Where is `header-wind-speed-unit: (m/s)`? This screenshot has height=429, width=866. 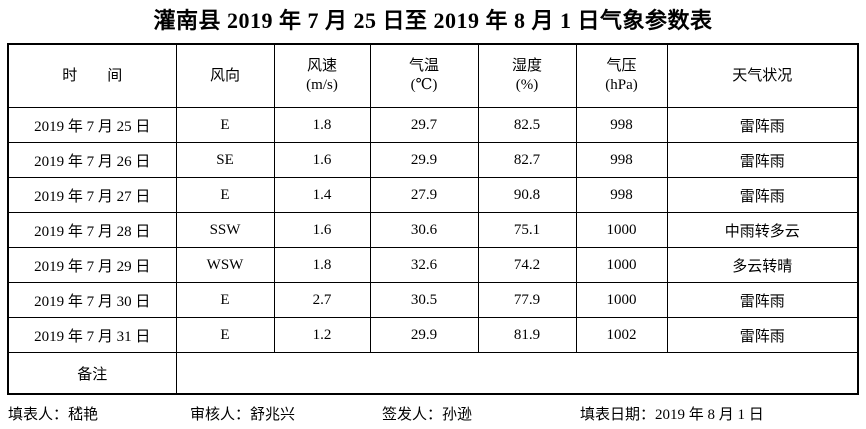
header-wind-speed-unit: (m/s) is located at coordinates (322, 85).